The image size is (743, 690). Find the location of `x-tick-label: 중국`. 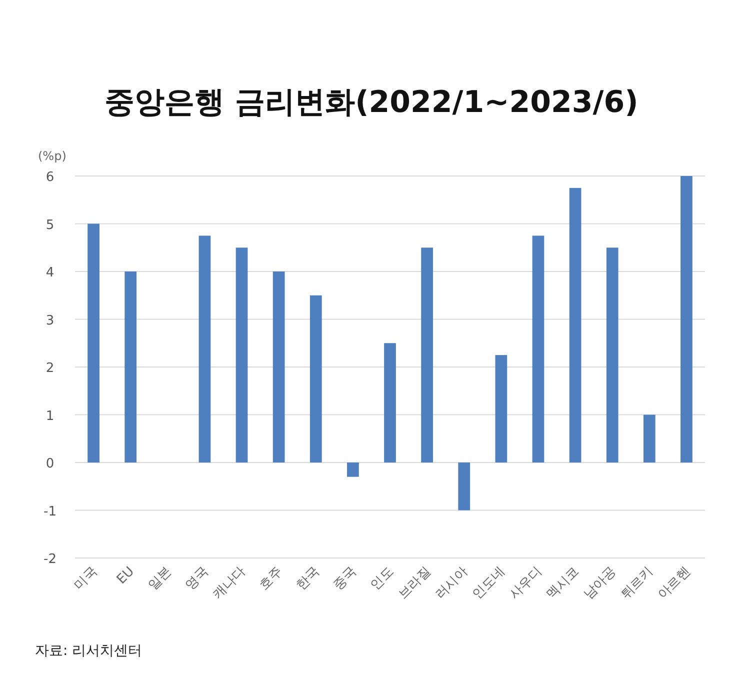

x-tick-label: 중국 is located at coordinates (345, 579).